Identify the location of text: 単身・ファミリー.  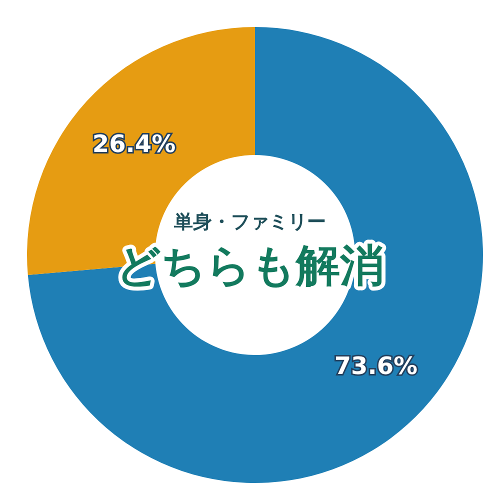
(249, 222).